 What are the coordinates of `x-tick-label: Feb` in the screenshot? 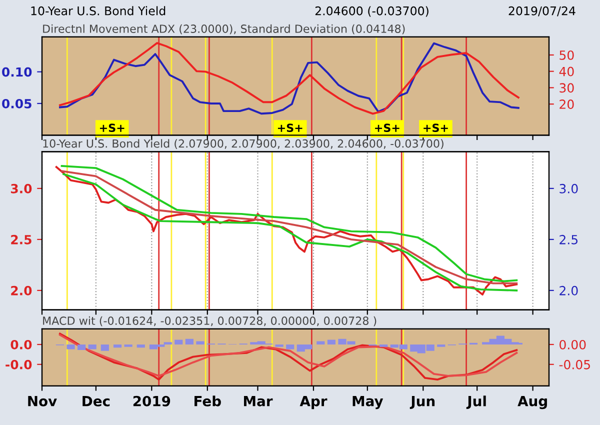 It's located at (207, 401).